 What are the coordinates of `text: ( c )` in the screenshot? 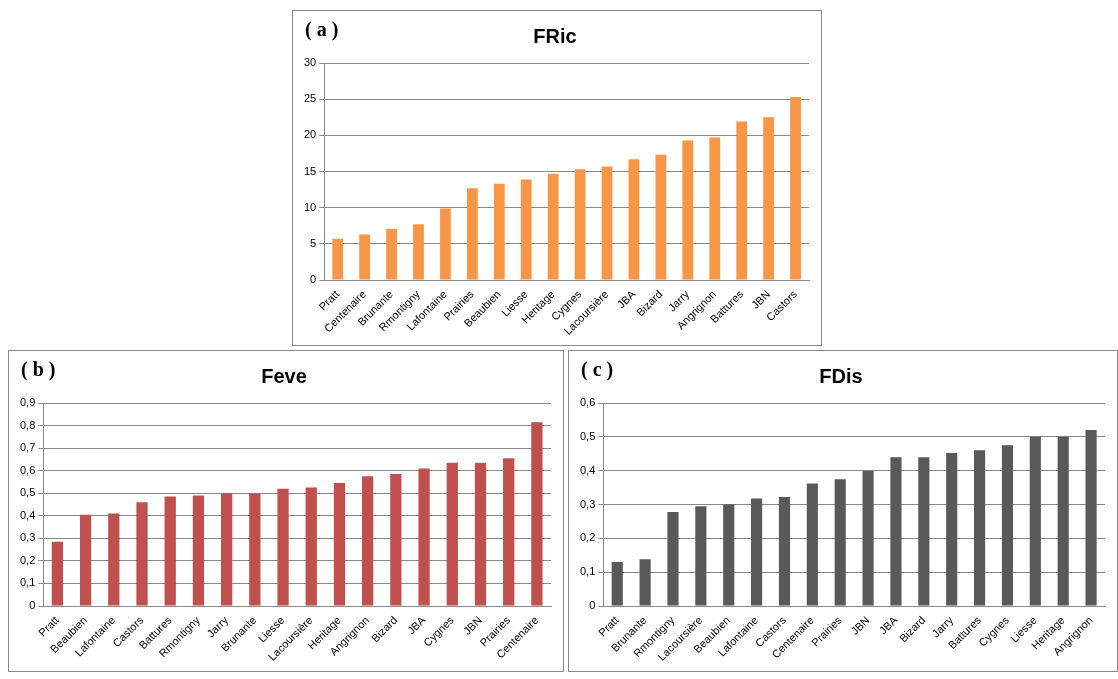 It's located at (597, 370).